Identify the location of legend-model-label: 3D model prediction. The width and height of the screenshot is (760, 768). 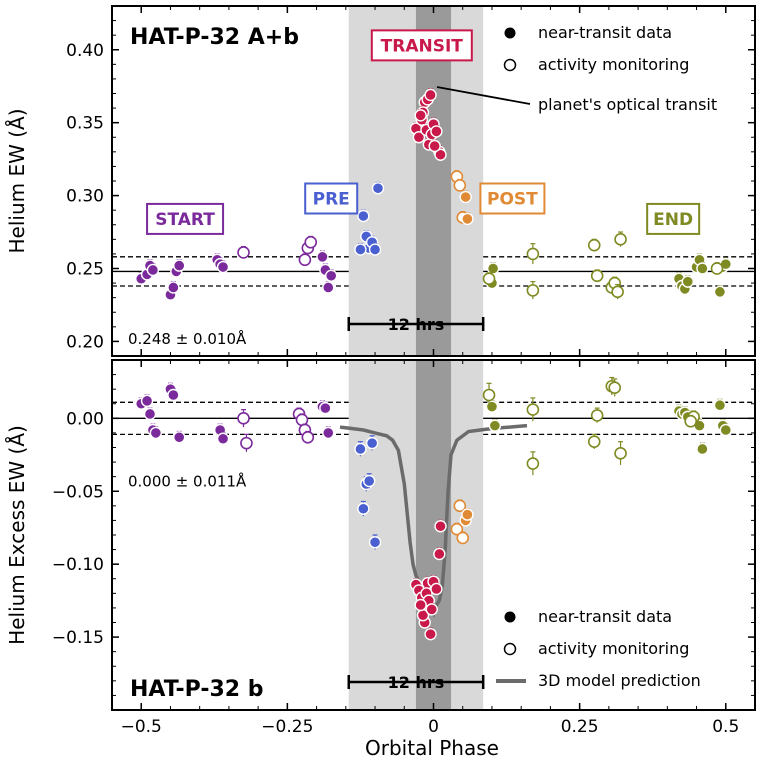
(619, 680).